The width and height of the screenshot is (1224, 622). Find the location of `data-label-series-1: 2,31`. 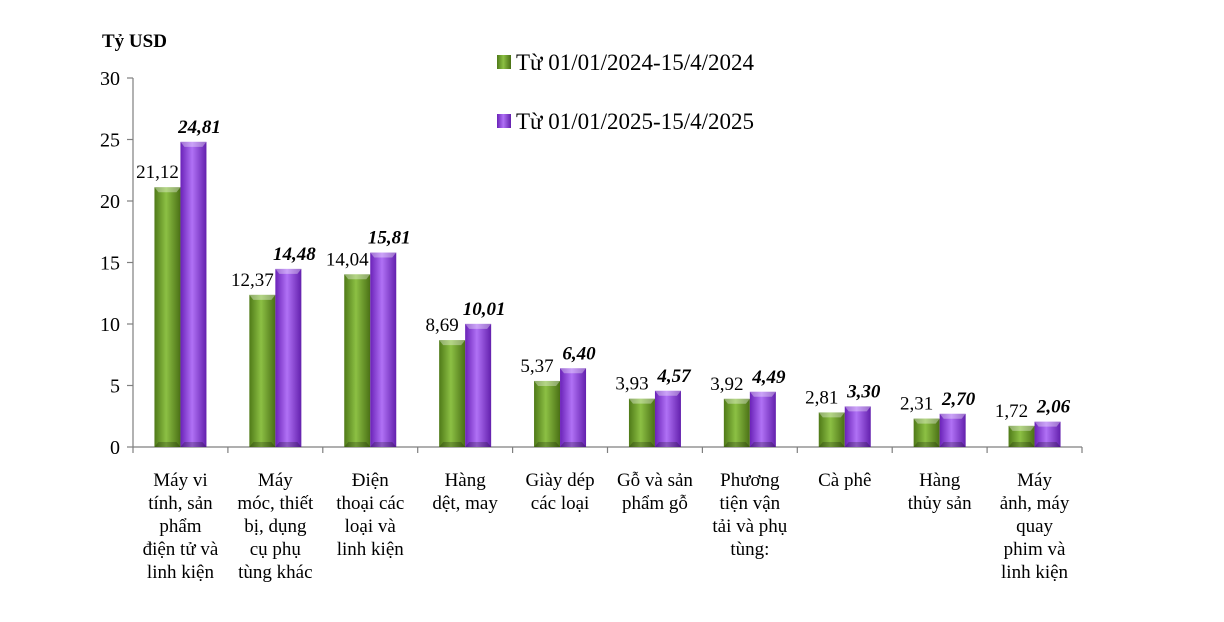

data-label-series-1: 2,31 is located at coordinates (916, 404).